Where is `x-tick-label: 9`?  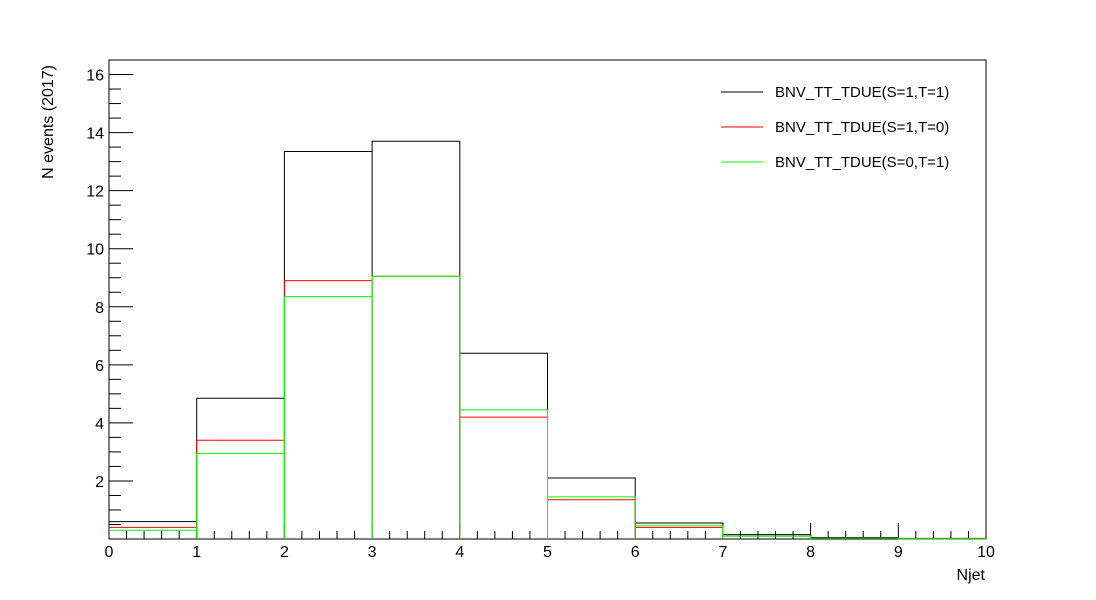
x-tick-label: 9 is located at coordinates (898, 552).